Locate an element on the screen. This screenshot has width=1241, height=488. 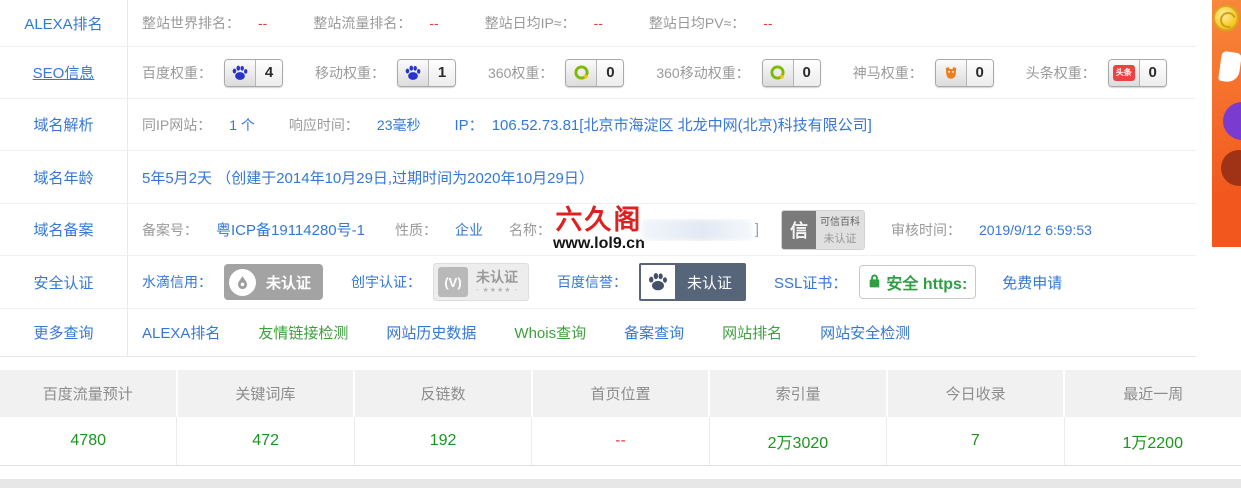
security-label: 水滴信用： is located at coordinates (177, 282).